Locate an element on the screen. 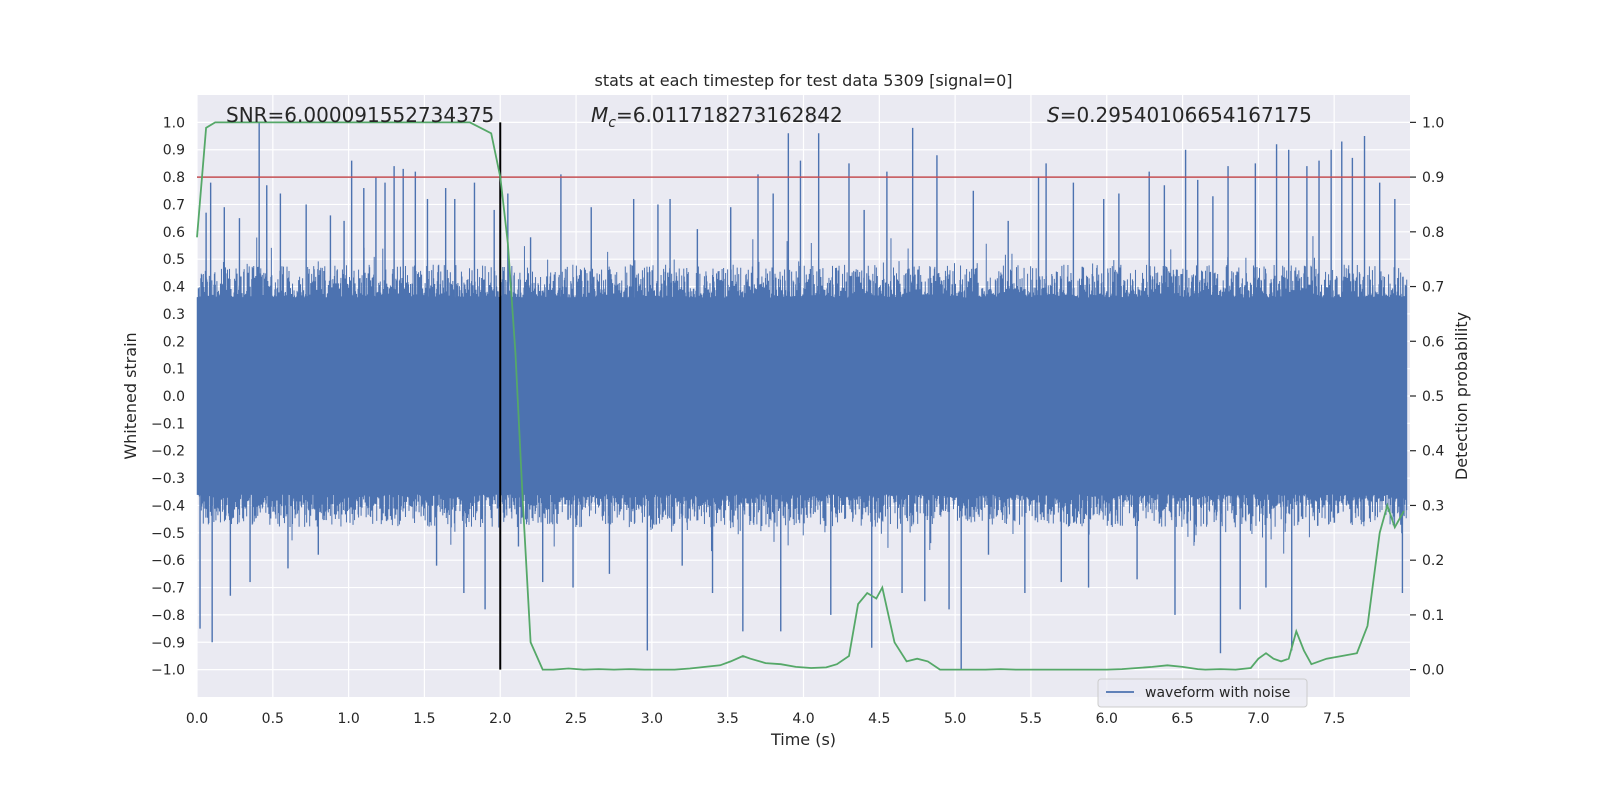 The width and height of the screenshot is (1600, 800). x-tick-label: 3.5 is located at coordinates (728, 719).